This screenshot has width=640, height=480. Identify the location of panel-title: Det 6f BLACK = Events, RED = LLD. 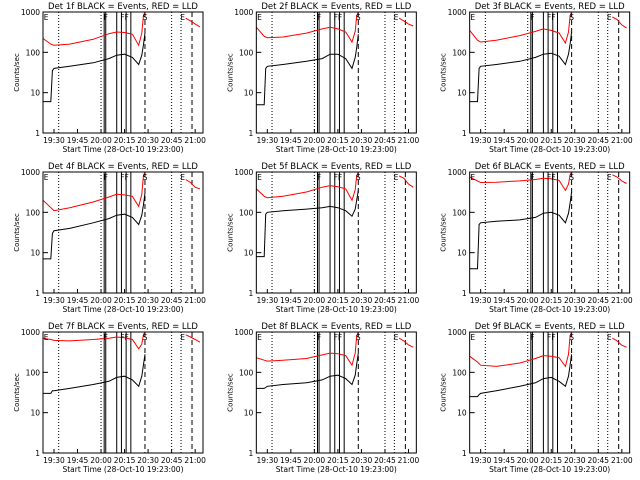
(550, 167).